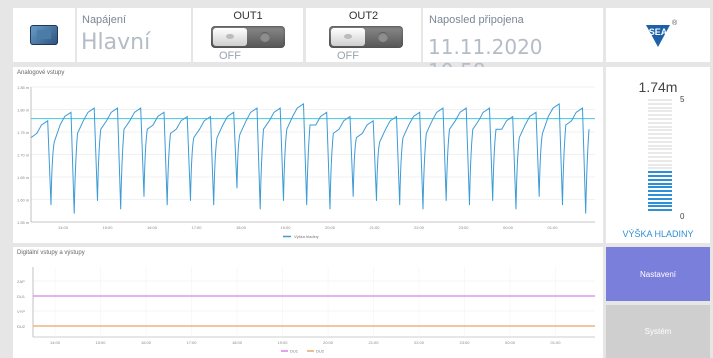  I want to click on power-value: Hlavní, so click(116, 42).